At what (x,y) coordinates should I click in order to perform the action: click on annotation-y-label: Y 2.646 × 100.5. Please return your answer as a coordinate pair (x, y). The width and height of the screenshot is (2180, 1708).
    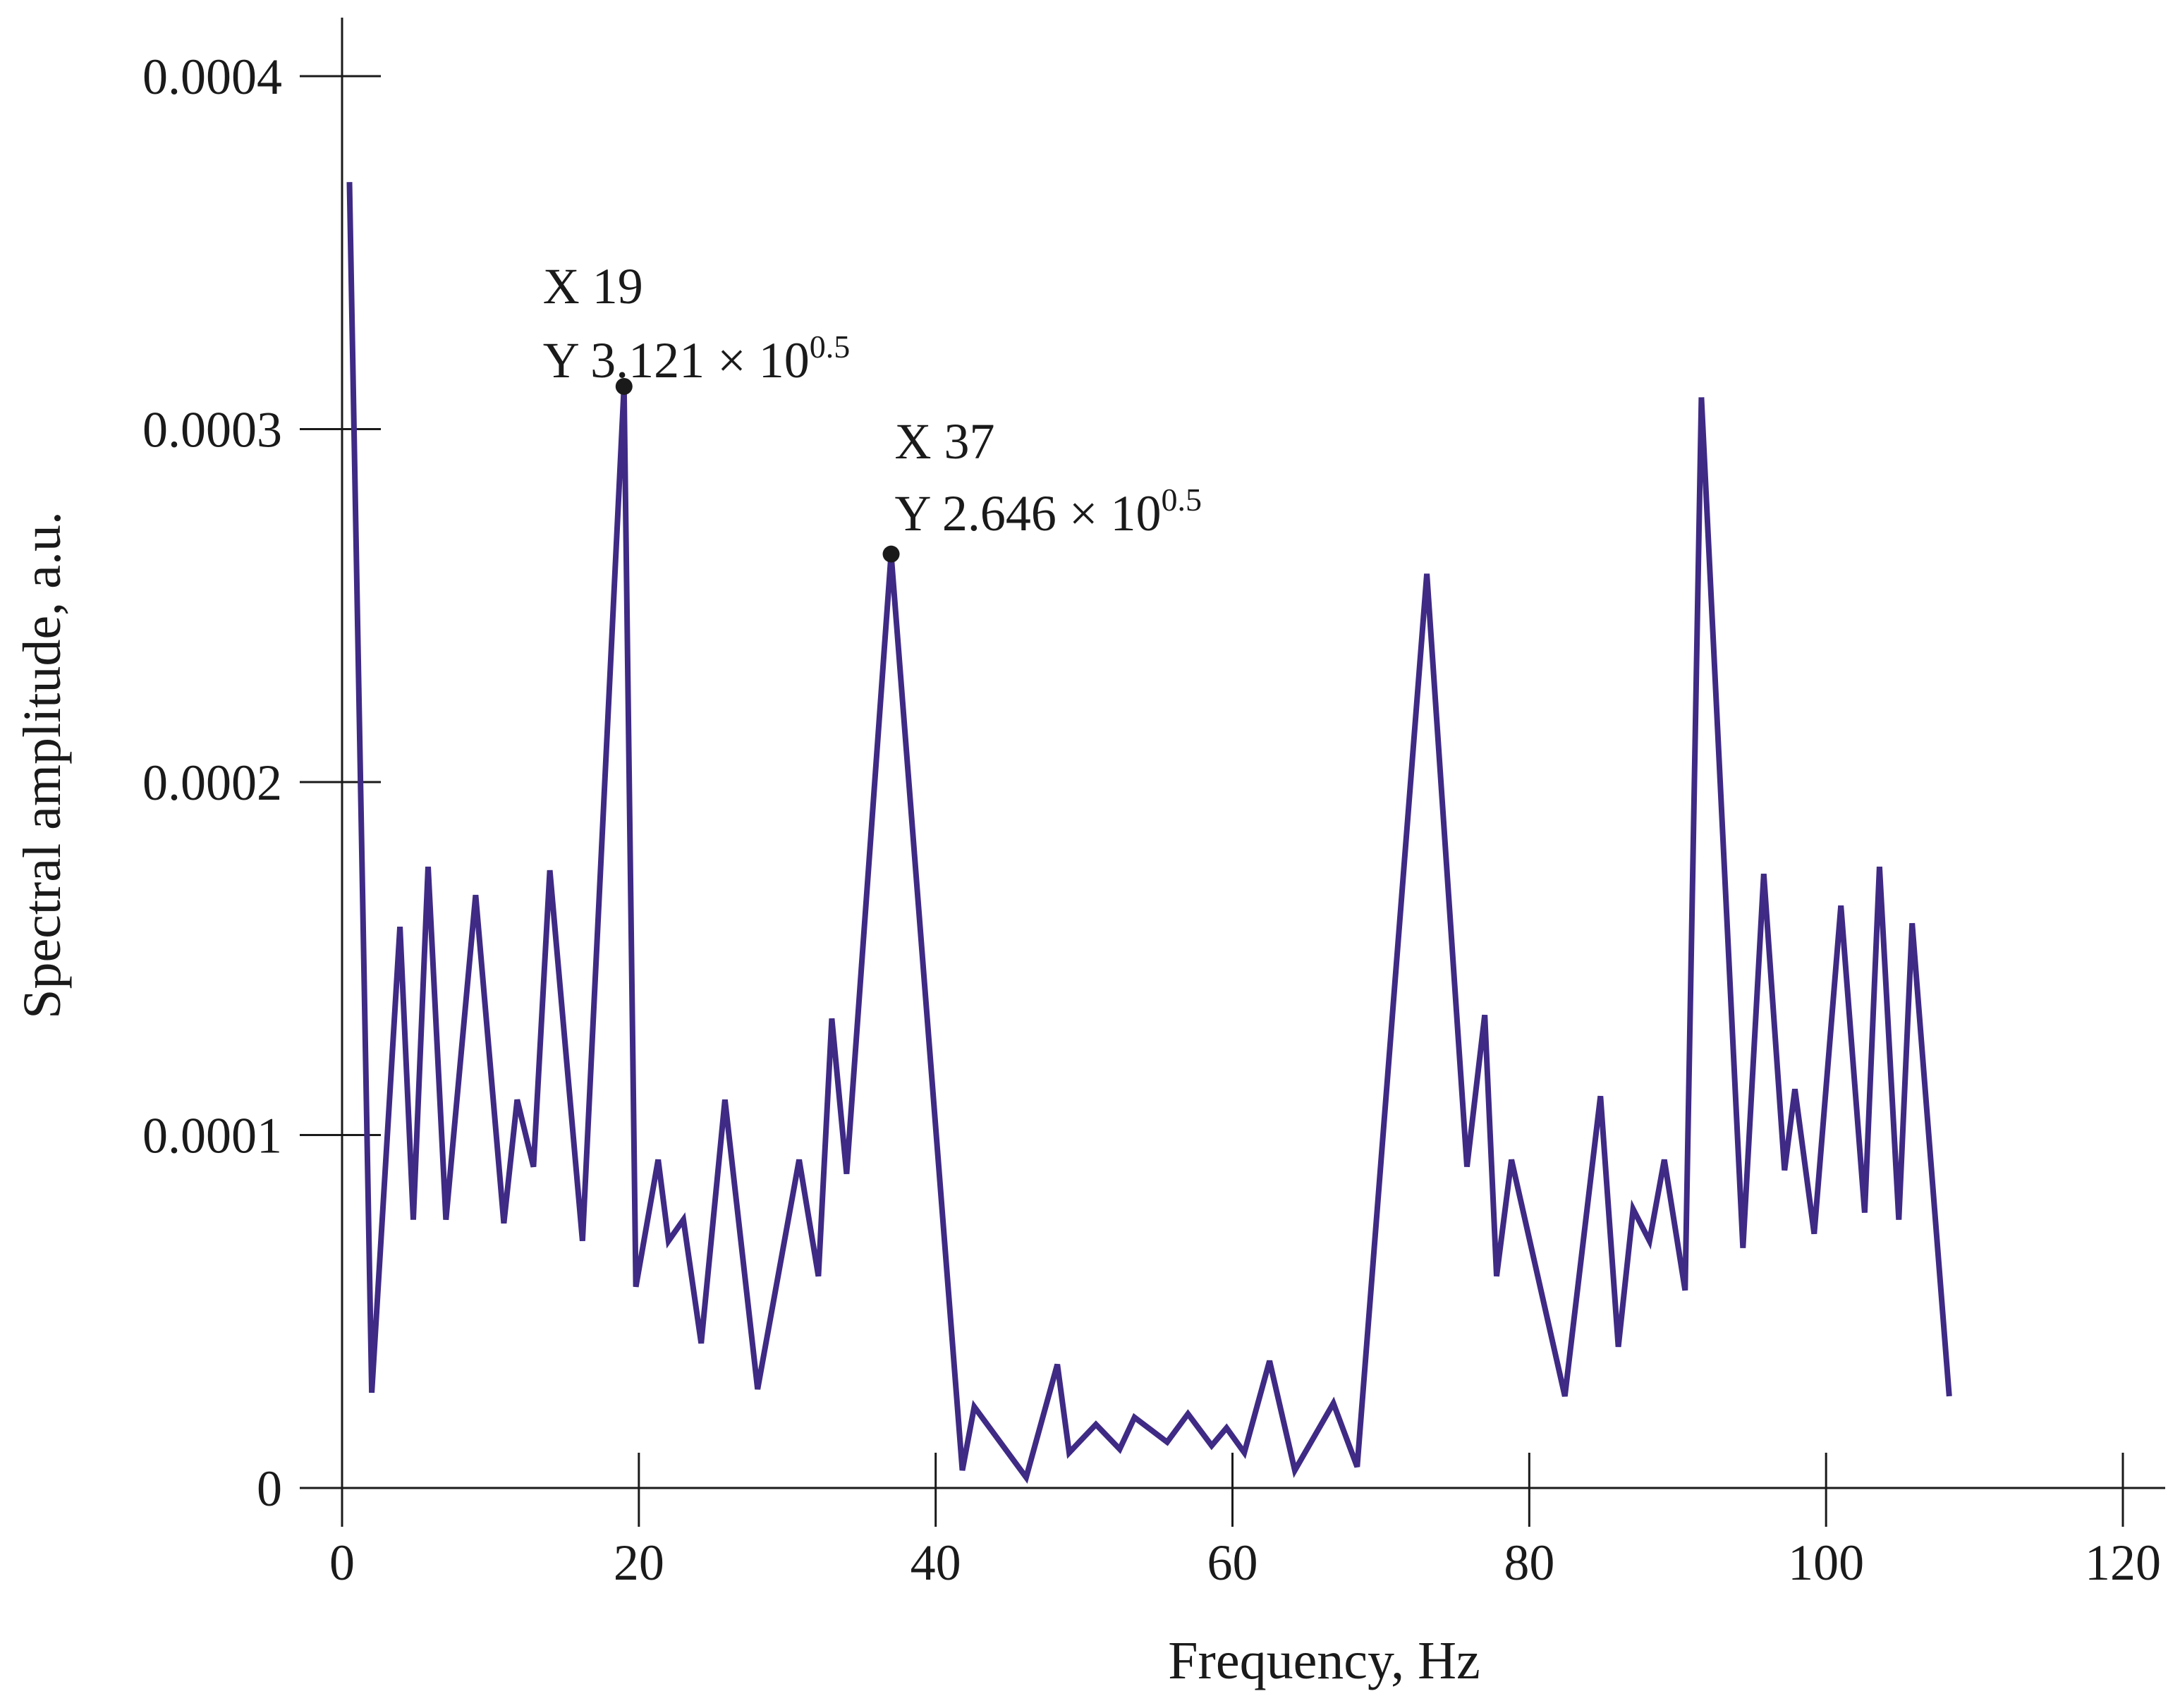
    Looking at the image, I should click on (1048, 512).